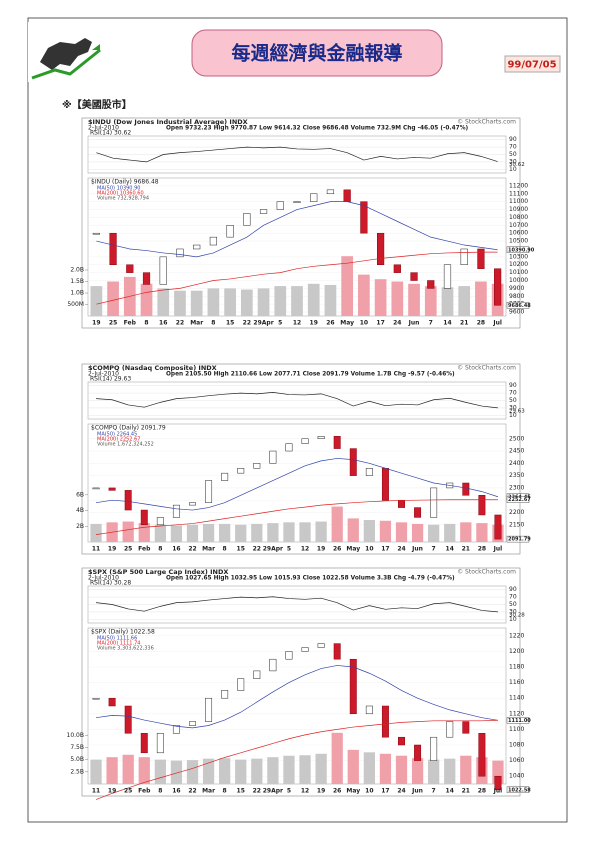 Image resolution: width=595 pixels, height=846 pixels. I want to click on chart-source: © StockCharts.com, so click(486, 572).